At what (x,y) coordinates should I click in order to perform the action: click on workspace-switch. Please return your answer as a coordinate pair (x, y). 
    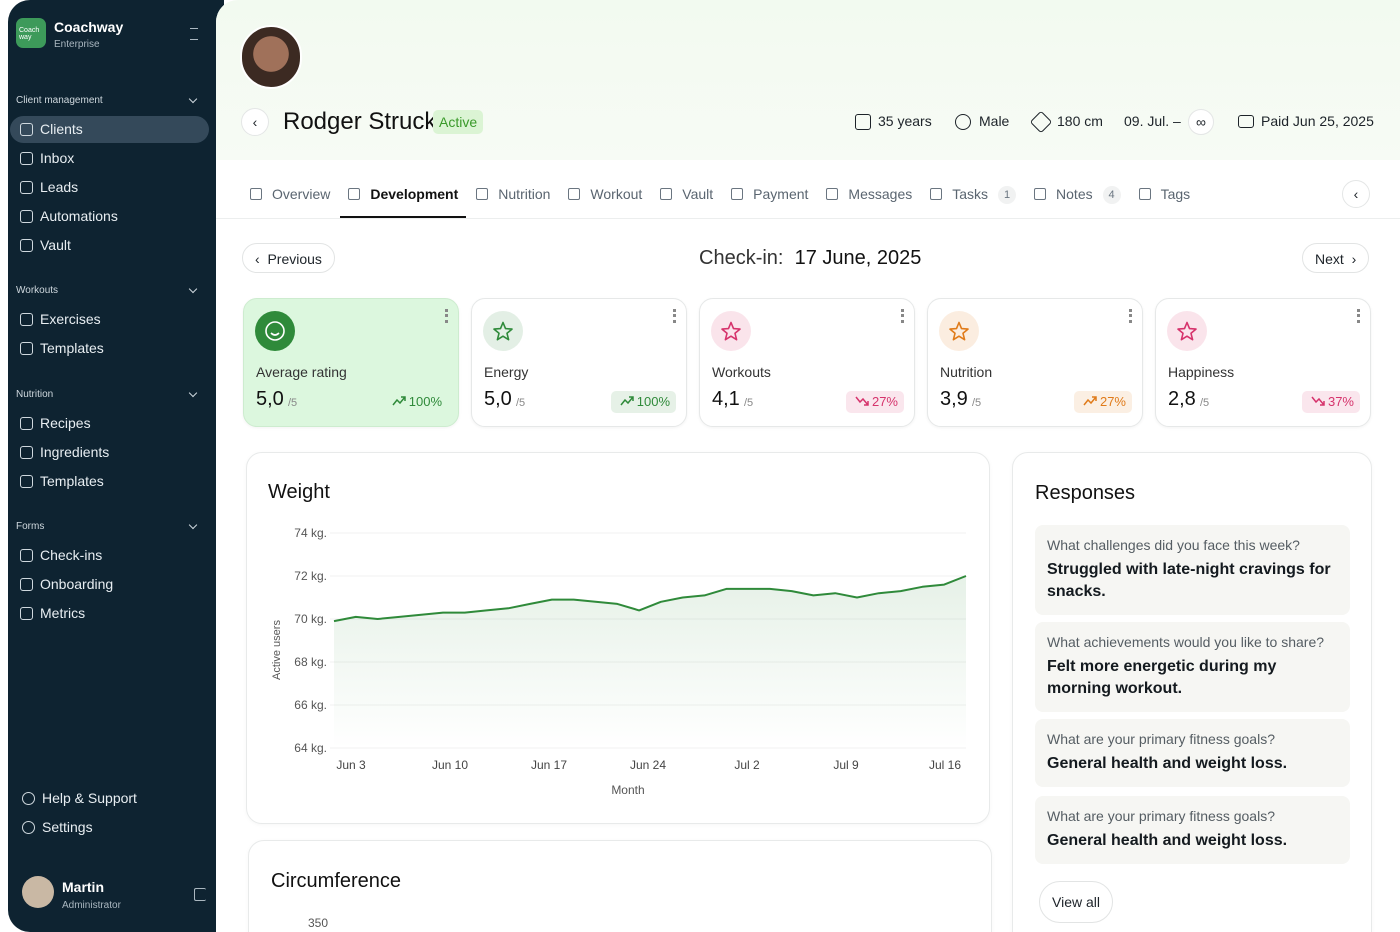
    Looking at the image, I should click on (194, 34).